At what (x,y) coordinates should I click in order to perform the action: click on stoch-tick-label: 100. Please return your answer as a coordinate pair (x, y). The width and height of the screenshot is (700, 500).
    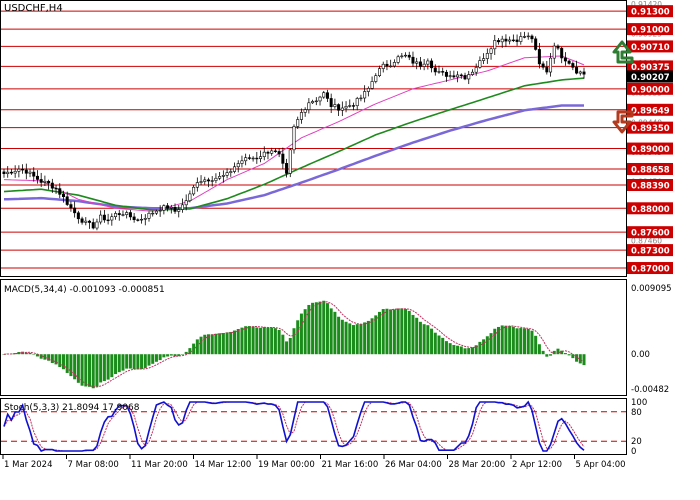
    Looking at the image, I should click on (639, 403).